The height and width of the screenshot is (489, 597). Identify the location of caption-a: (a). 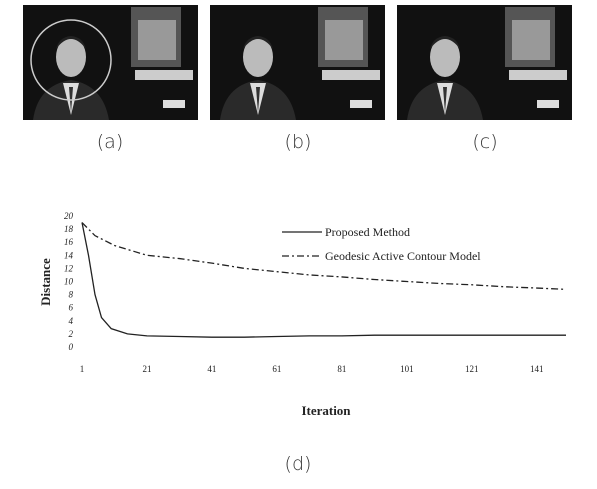
(110, 142).